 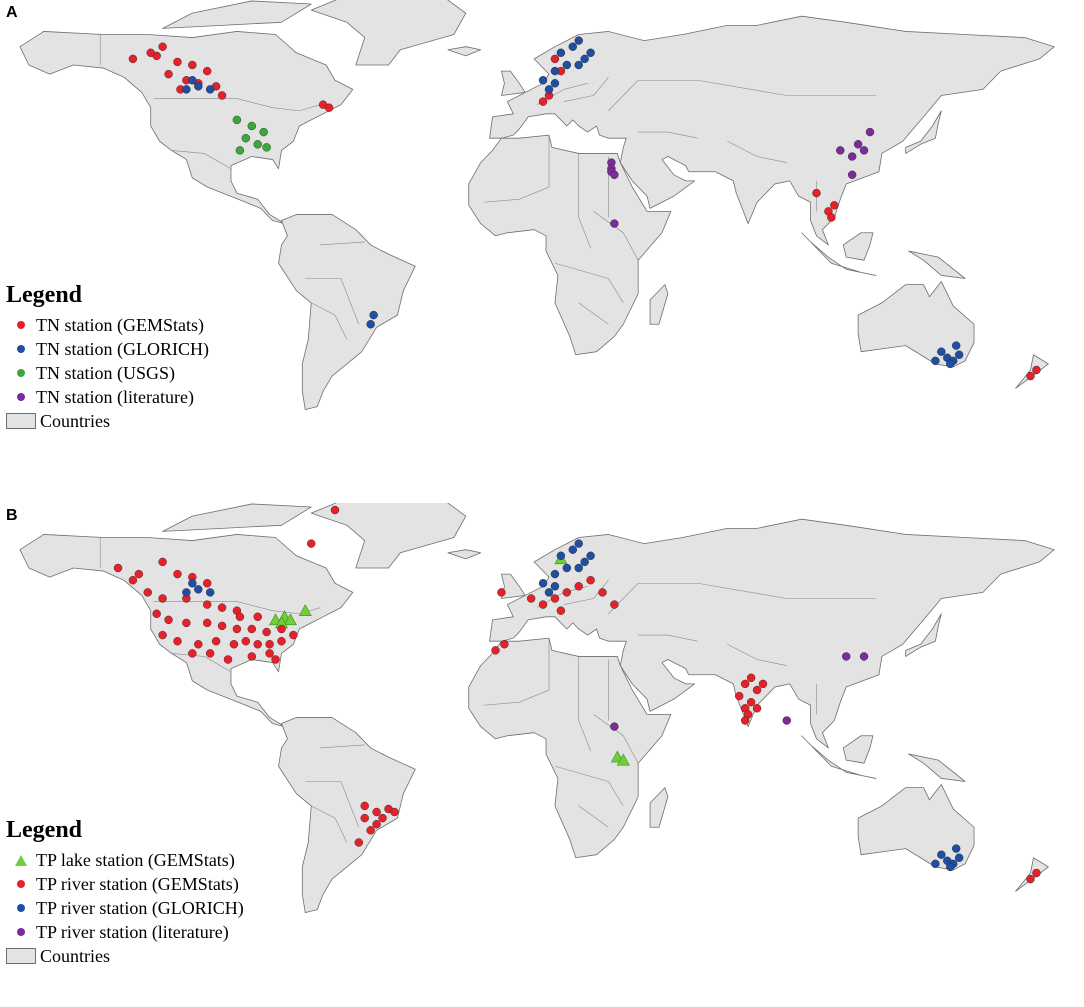 I want to click on landmass-japan, so click(x=923, y=132).